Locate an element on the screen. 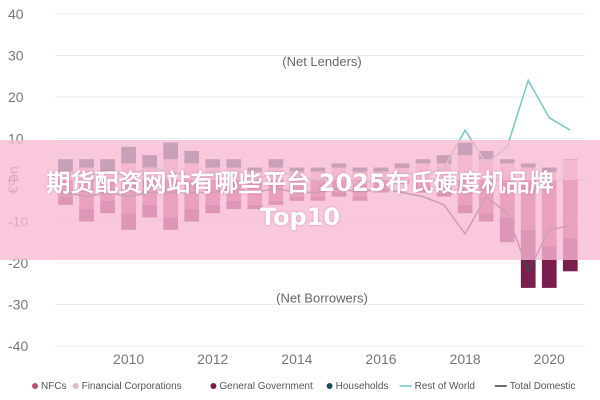 Image resolution: width=600 pixels, height=400 pixels. legend-label: General Government is located at coordinates (266, 386).